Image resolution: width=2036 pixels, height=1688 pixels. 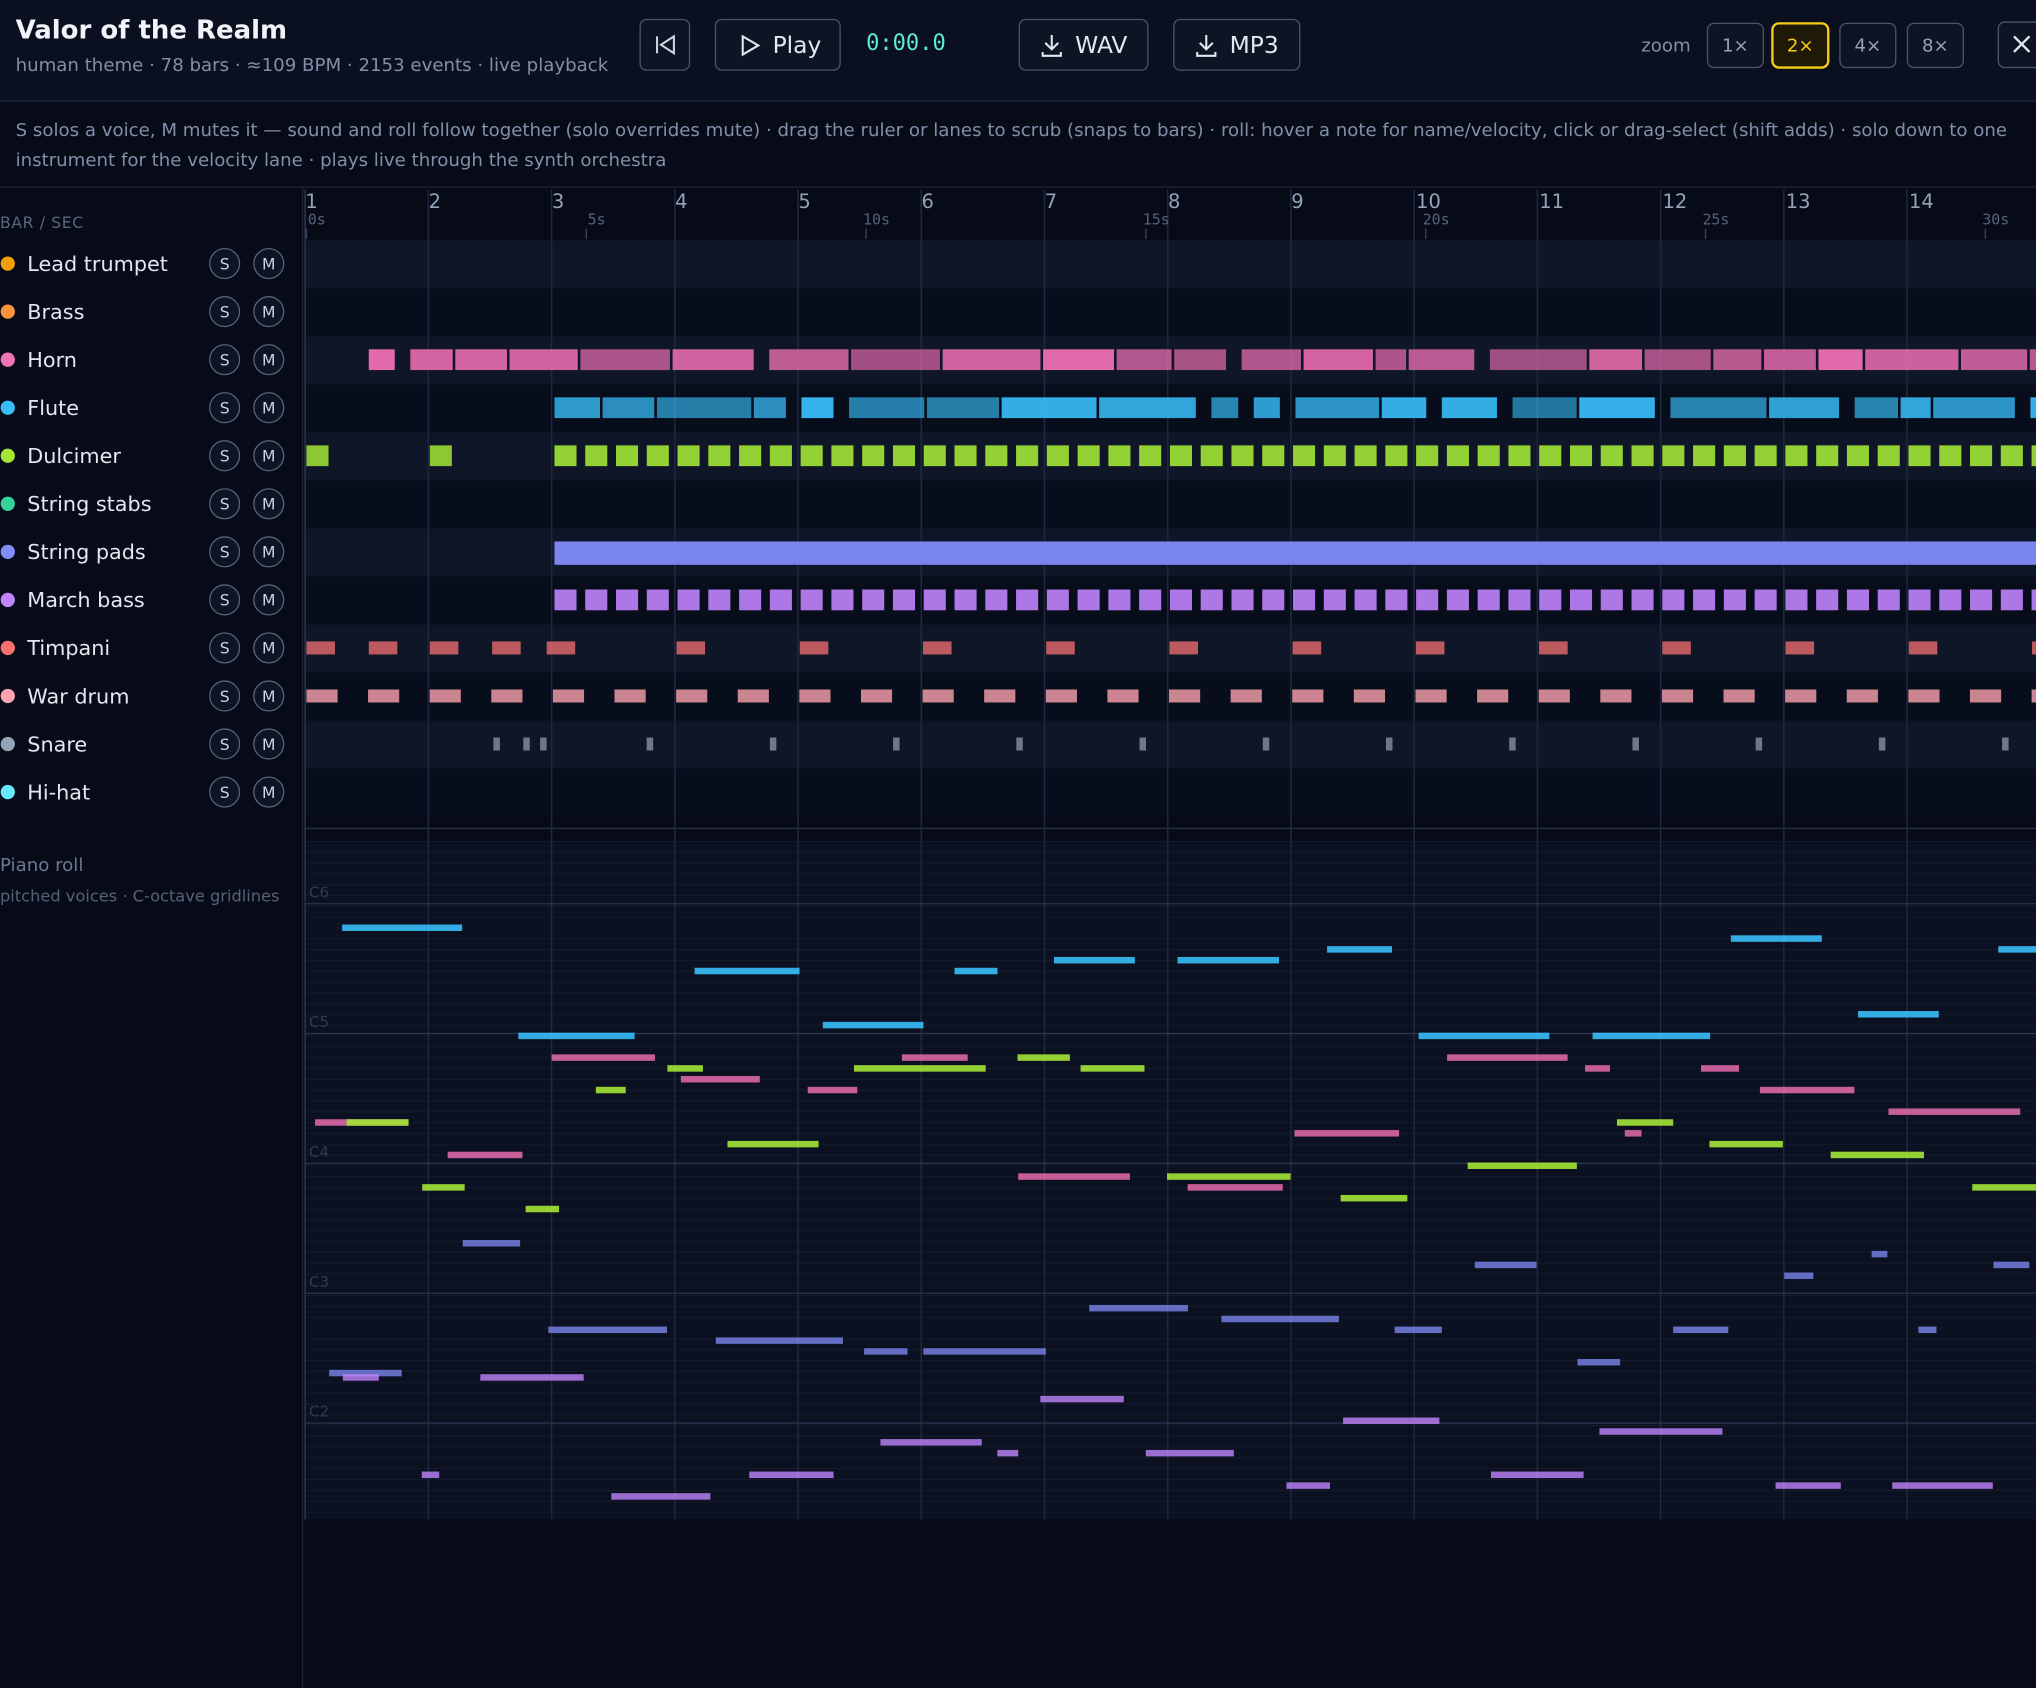 What do you see at coordinates (1237, 44) in the screenshot?
I see `mp3-button: MP3` at bounding box center [1237, 44].